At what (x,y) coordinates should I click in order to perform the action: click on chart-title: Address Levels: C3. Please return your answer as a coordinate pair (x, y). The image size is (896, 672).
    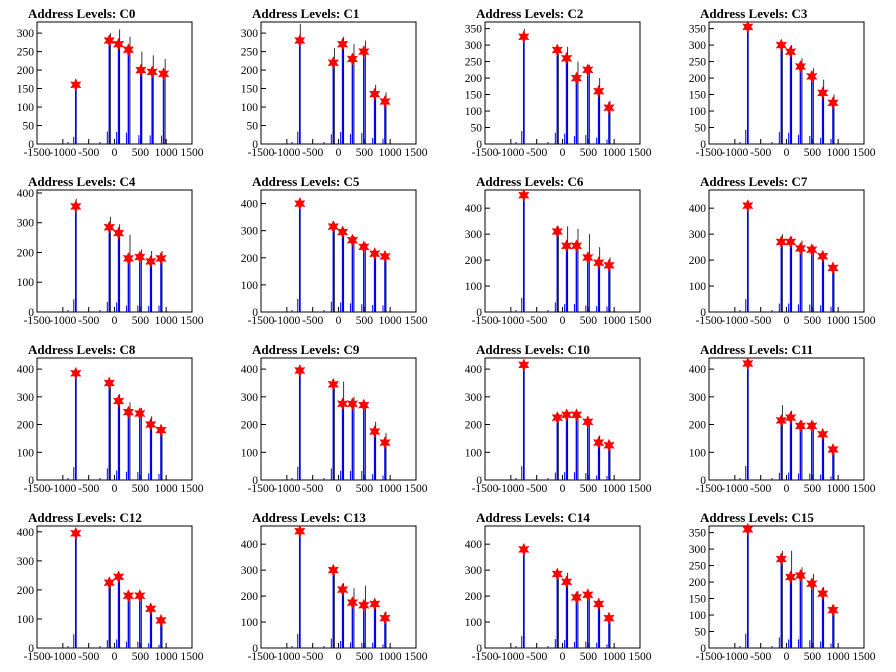
    Looking at the image, I should click on (754, 13).